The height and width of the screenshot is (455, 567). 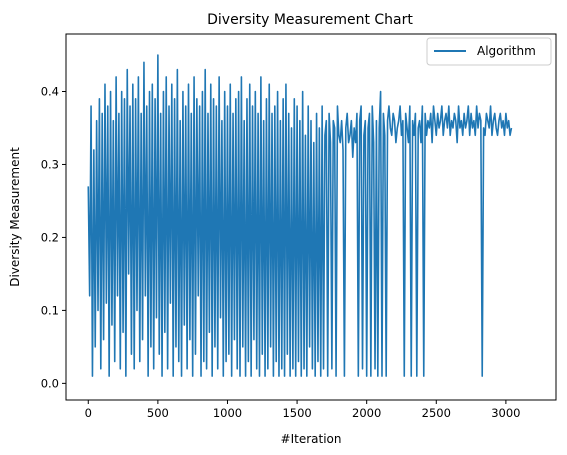 What do you see at coordinates (436, 413) in the screenshot?
I see `x-tick-label: 2500` at bounding box center [436, 413].